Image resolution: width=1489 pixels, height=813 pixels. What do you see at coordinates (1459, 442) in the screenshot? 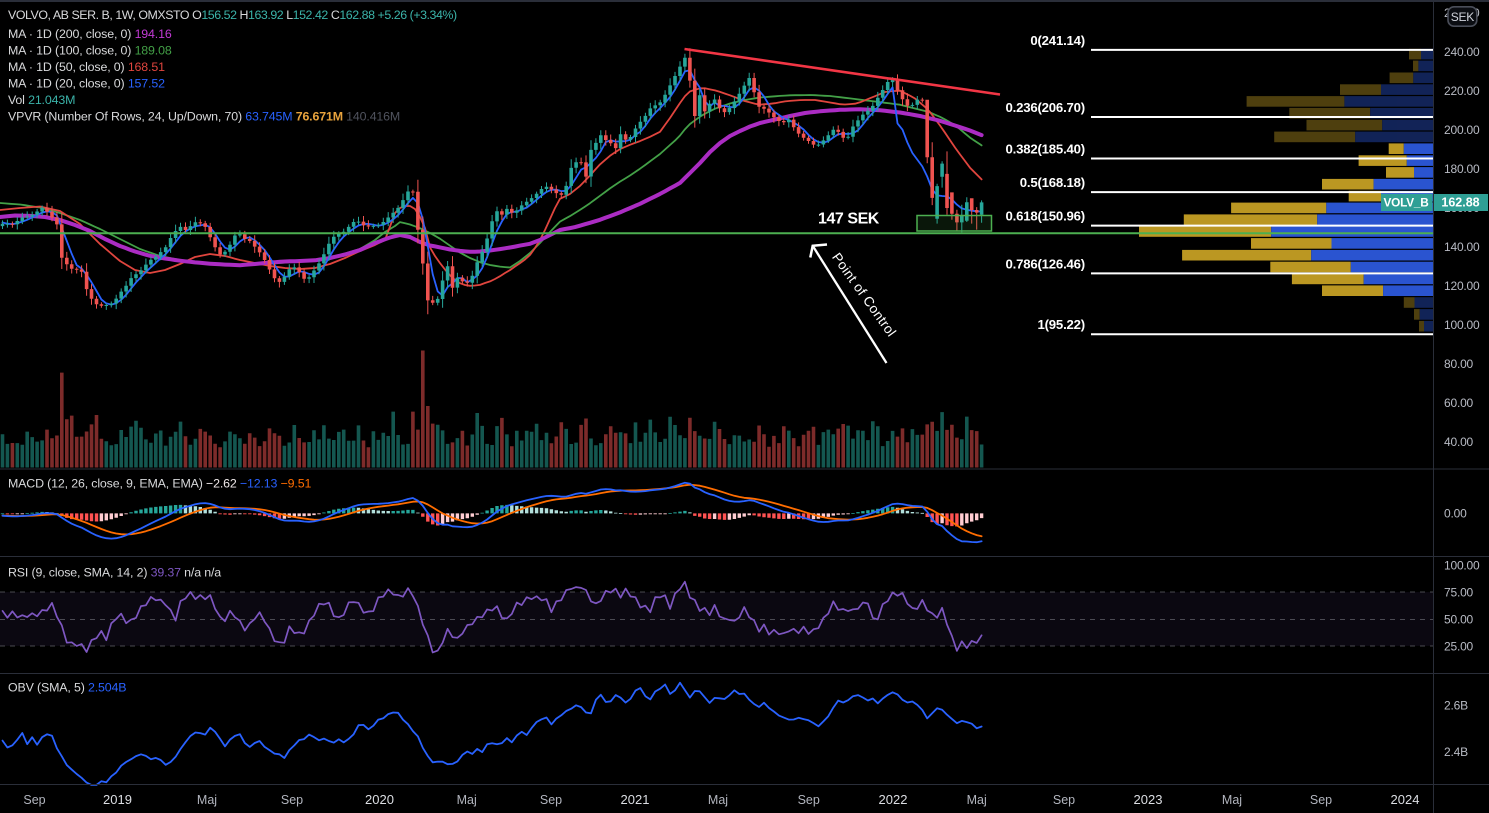
I see `svg-text: 40.00` at bounding box center [1459, 442].